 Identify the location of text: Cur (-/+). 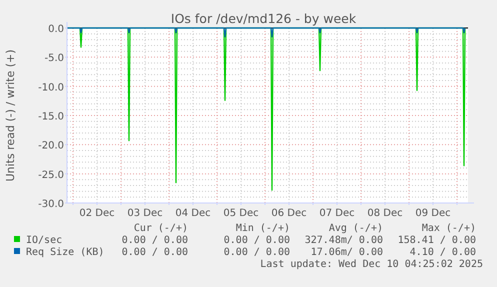
(161, 228).